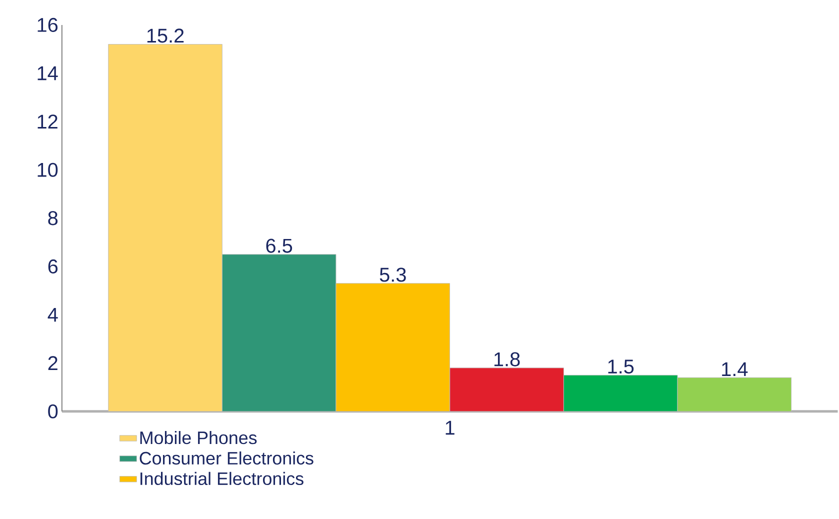 Image resolution: width=839 pixels, height=519 pixels. Describe the element at coordinates (222, 478) in the screenshot. I see `legend-label: Industrial Electronics` at that location.